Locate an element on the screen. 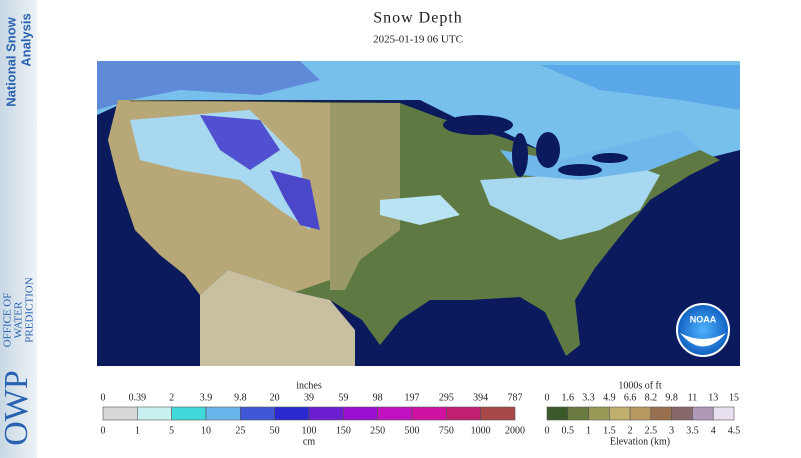  legend-bottom-label: 750 is located at coordinates (446, 430).